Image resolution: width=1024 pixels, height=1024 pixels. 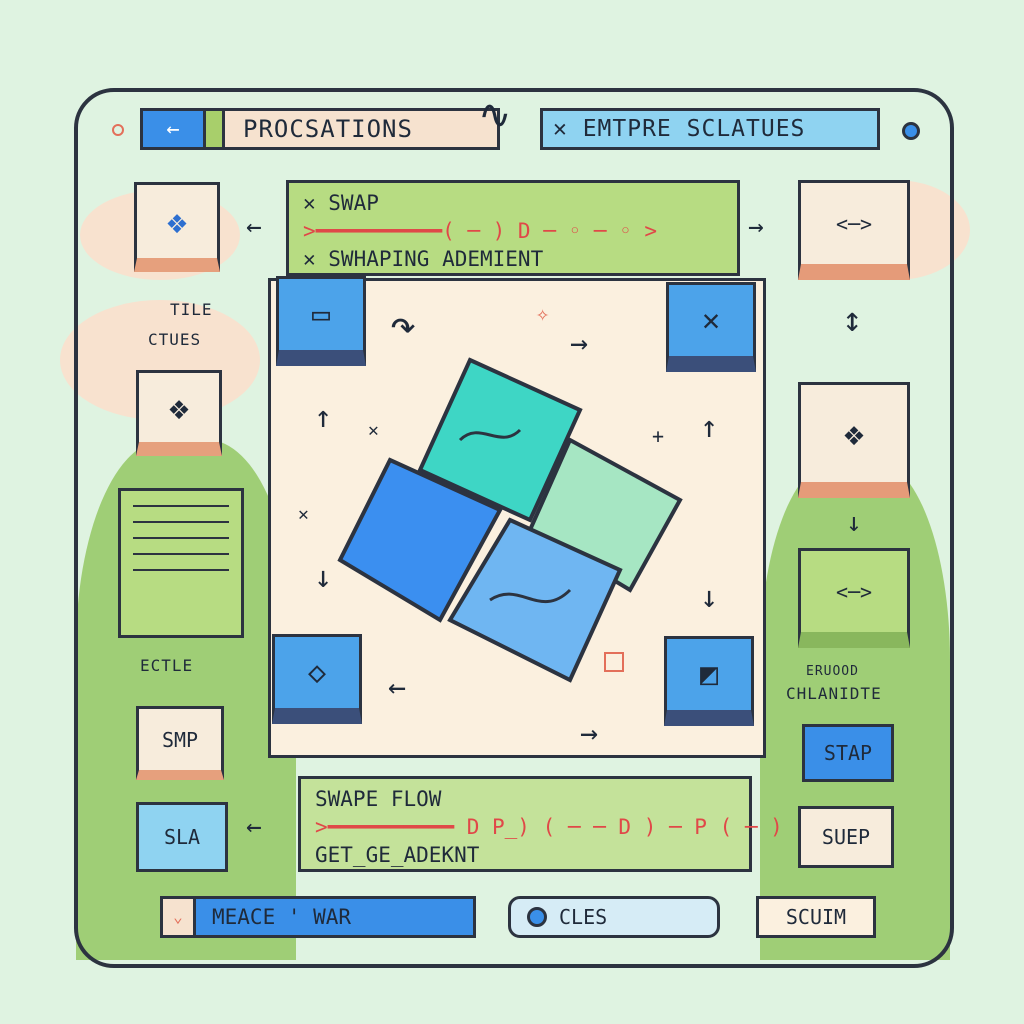 I want to click on python-tile-lower: ❖, so click(x=179, y=413).